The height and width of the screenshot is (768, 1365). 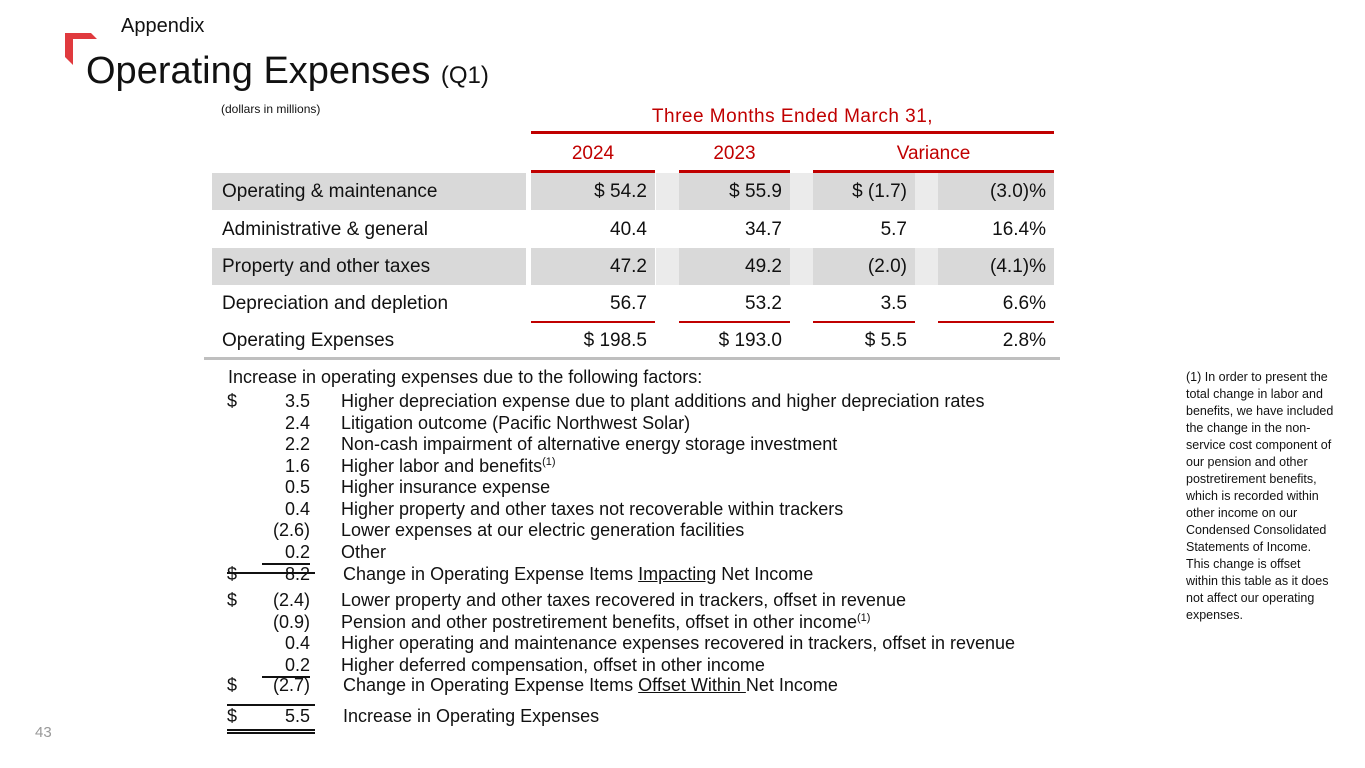 What do you see at coordinates (297, 401) in the screenshot?
I see `amount: 3.5` at bounding box center [297, 401].